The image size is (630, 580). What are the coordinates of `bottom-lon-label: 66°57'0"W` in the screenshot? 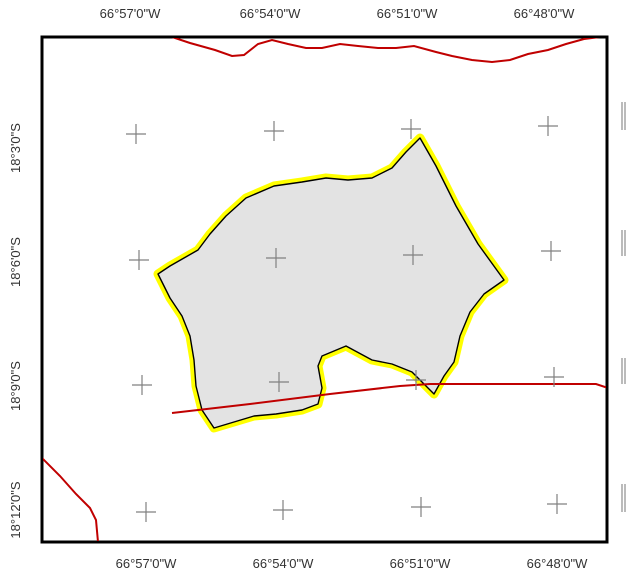 It's located at (146, 563).